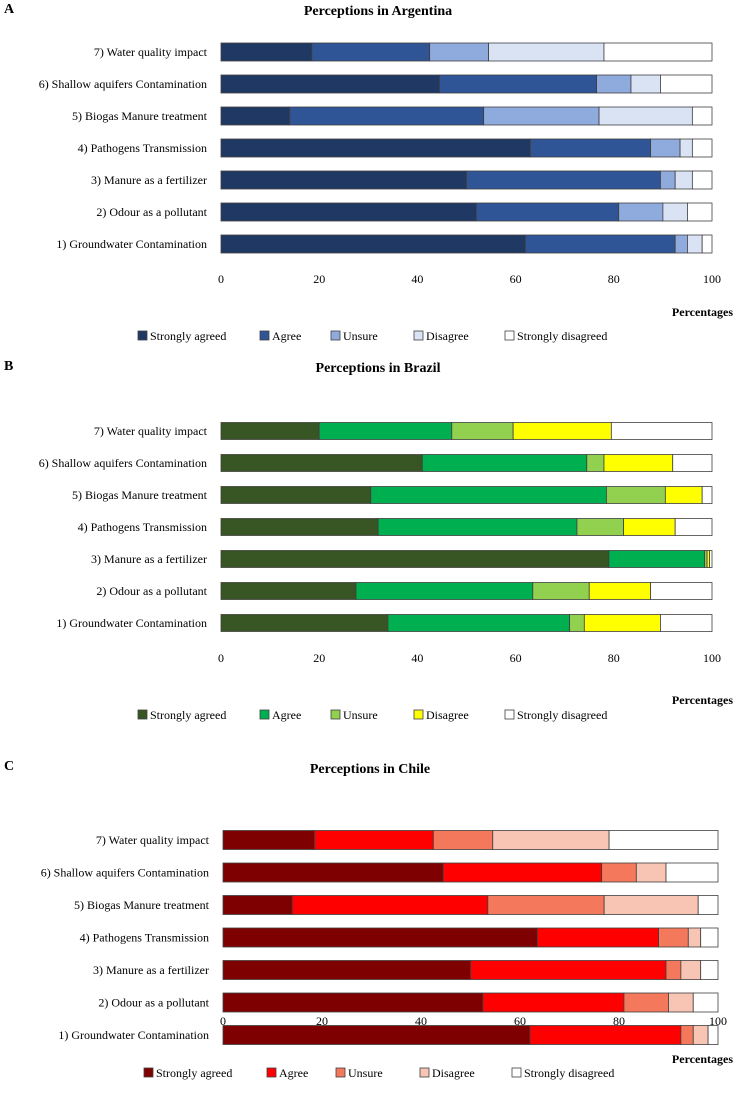  I want to click on panel-label: A, so click(9, 9).